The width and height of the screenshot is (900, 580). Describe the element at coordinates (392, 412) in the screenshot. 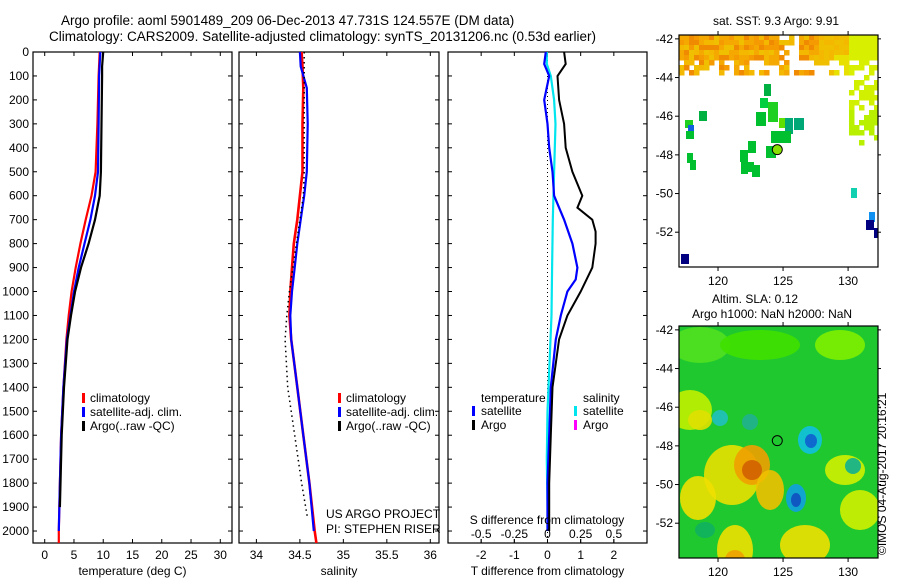

I see `legend-label: satellite-adj. clim.` at that location.